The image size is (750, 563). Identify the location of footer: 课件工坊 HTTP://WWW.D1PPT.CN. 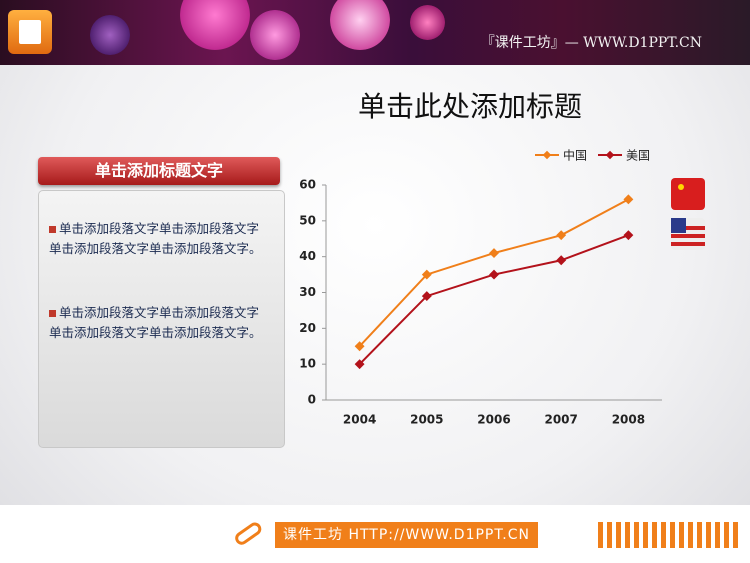
(375, 534).